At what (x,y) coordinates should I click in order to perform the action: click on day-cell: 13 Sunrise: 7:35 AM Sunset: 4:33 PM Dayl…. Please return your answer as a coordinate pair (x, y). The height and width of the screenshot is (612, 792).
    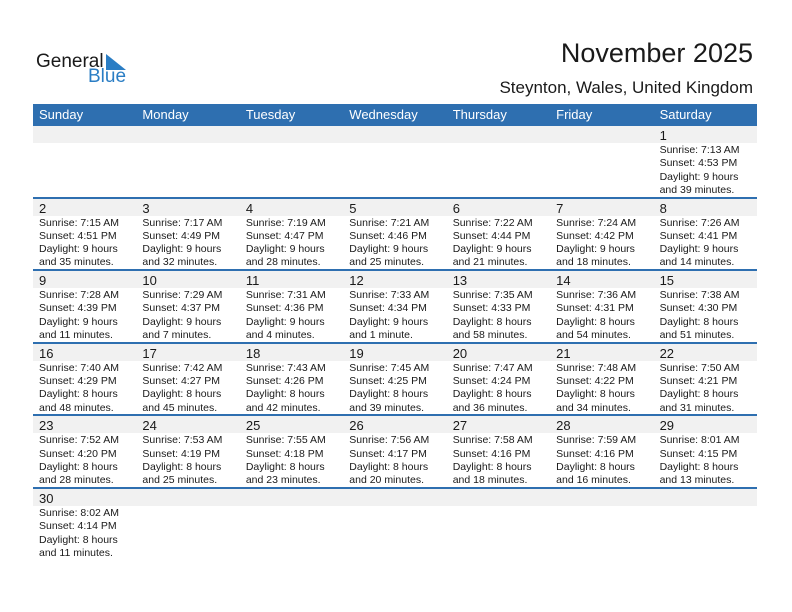
    Looking at the image, I should click on (498, 306).